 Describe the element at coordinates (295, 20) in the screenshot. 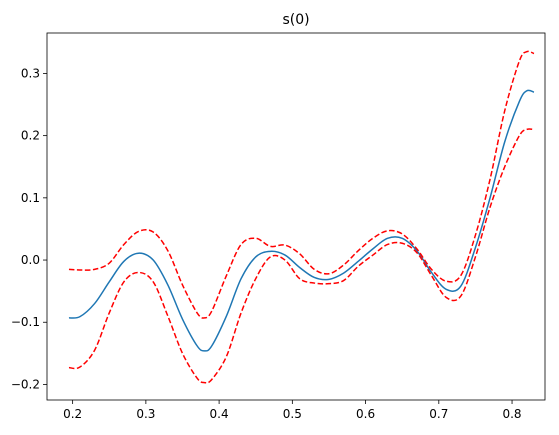

I see `chart-title: s(0)` at that location.